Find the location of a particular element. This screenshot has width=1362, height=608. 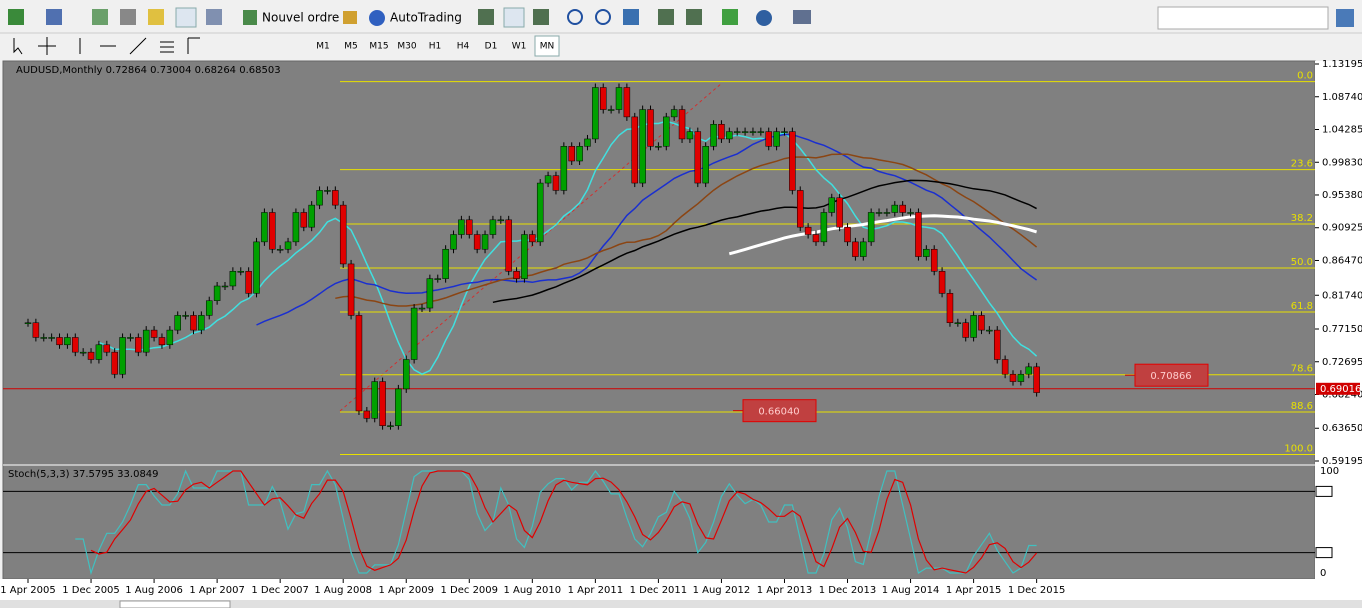

active-timeframe is located at coordinates (547, 46).